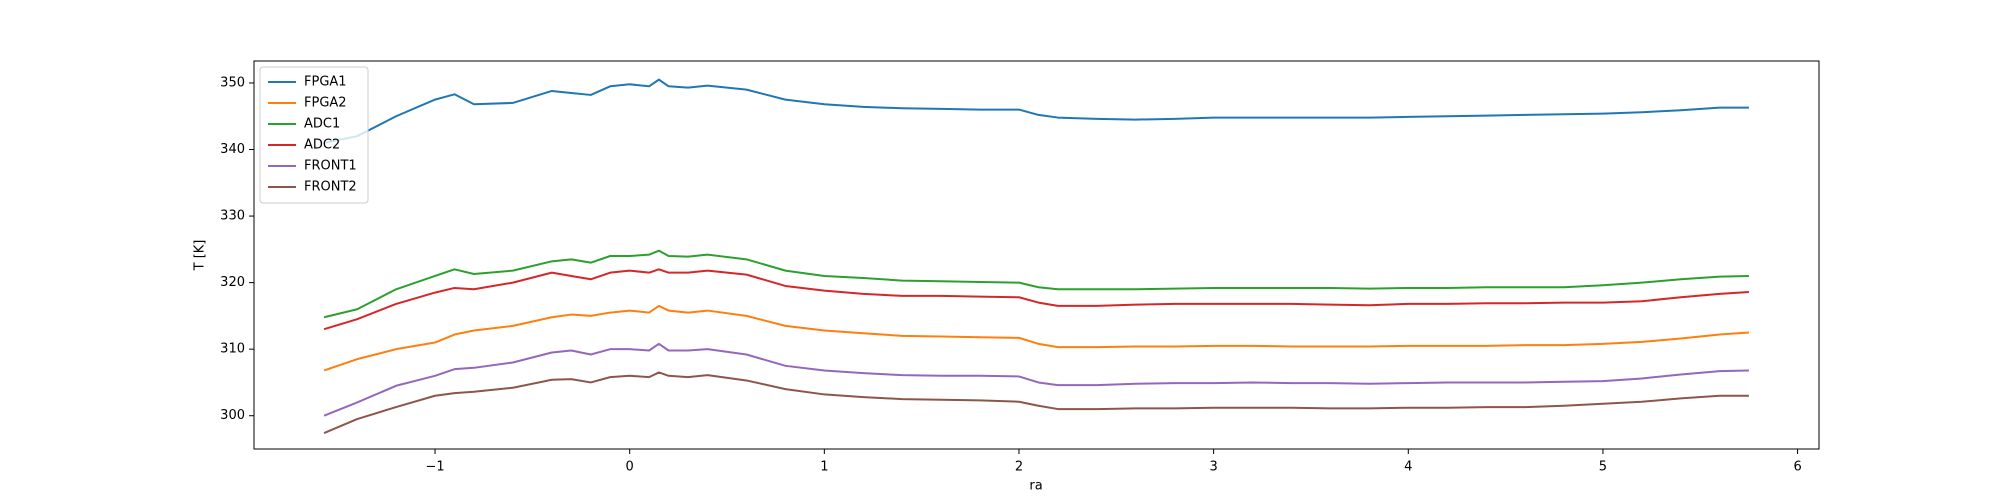 The width and height of the screenshot is (2000, 500). Describe the element at coordinates (200, 256) in the screenshot. I see `y-axis-label: T [K]` at that location.